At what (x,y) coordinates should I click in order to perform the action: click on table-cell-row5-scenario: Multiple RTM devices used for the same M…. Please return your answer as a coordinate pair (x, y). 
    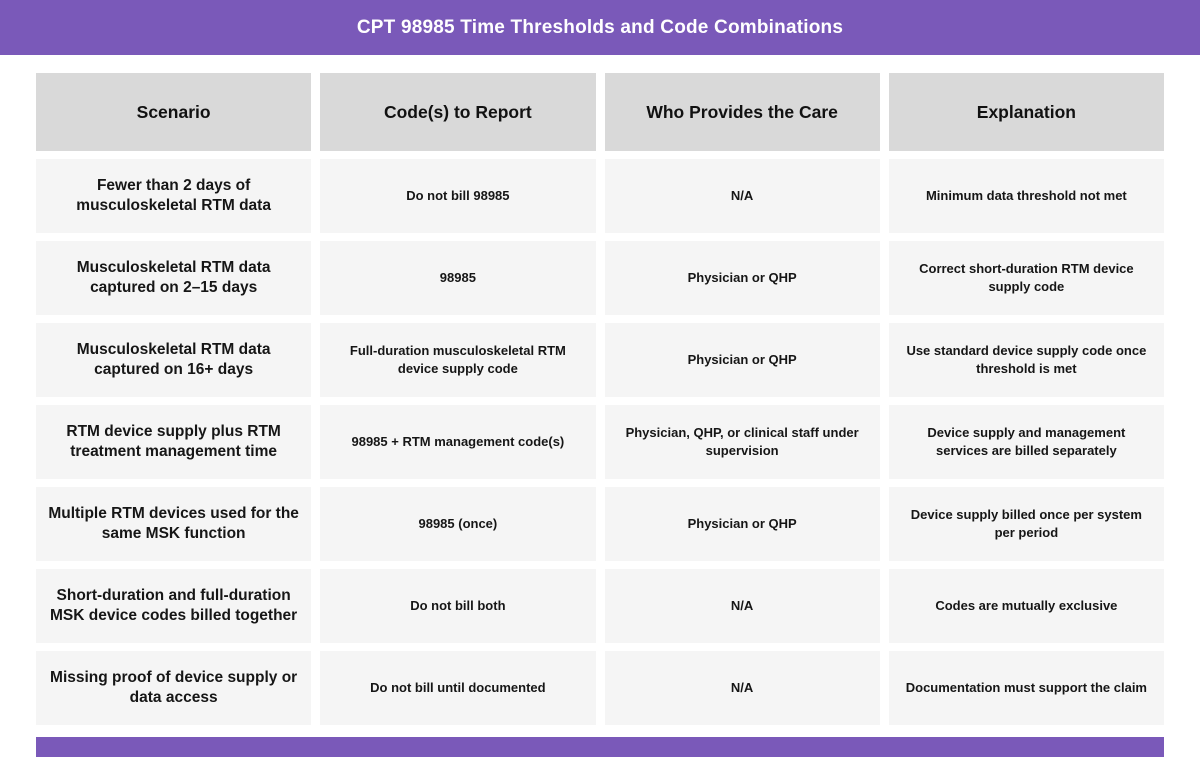
    Looking at the image, I should click on (174, 524).